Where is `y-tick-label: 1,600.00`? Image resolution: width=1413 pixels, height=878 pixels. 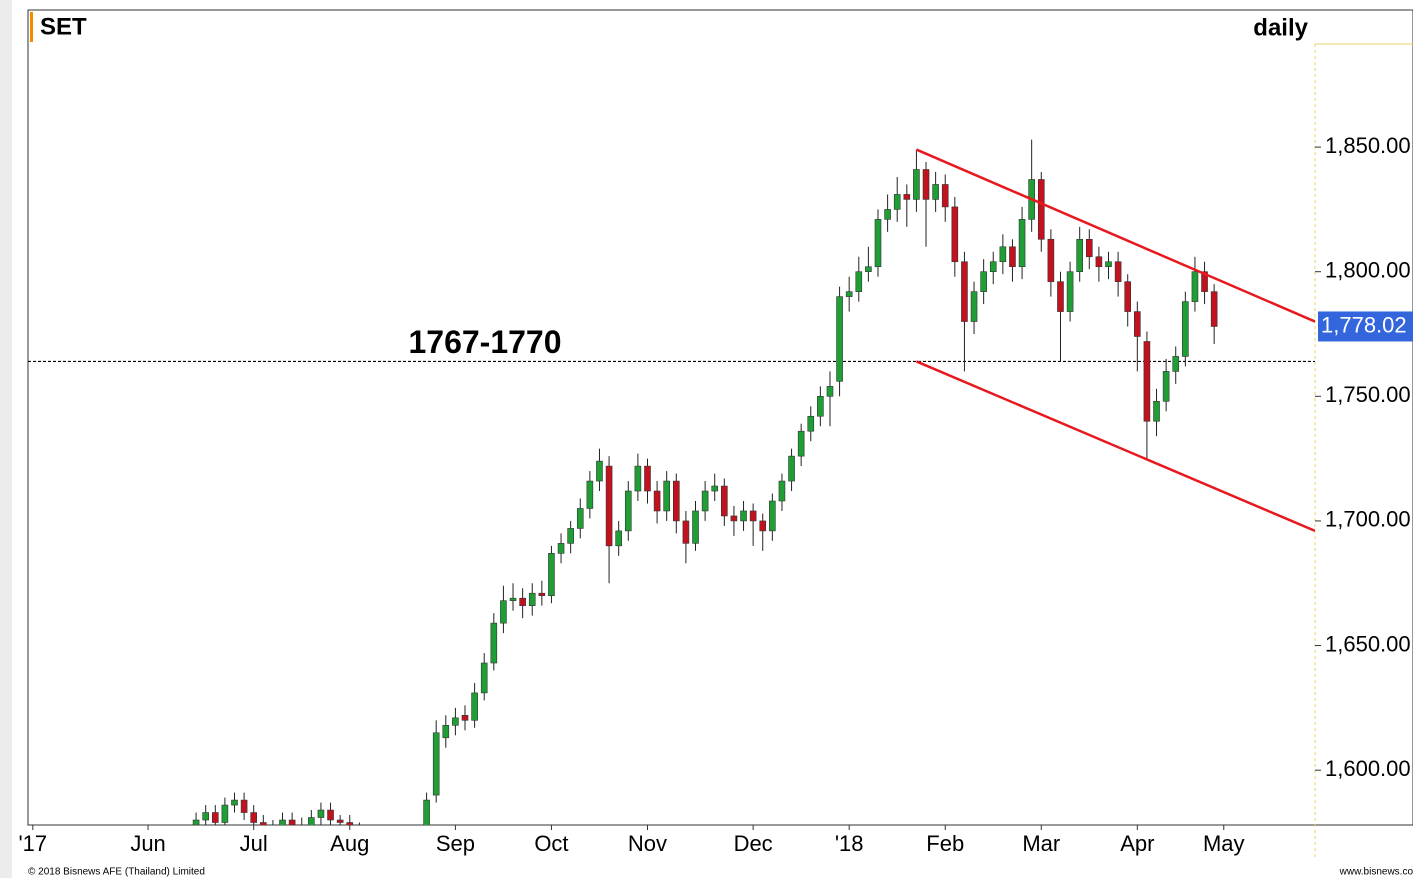 y-tick-label: 1,600.00 is located at coordinates (1368, 768).